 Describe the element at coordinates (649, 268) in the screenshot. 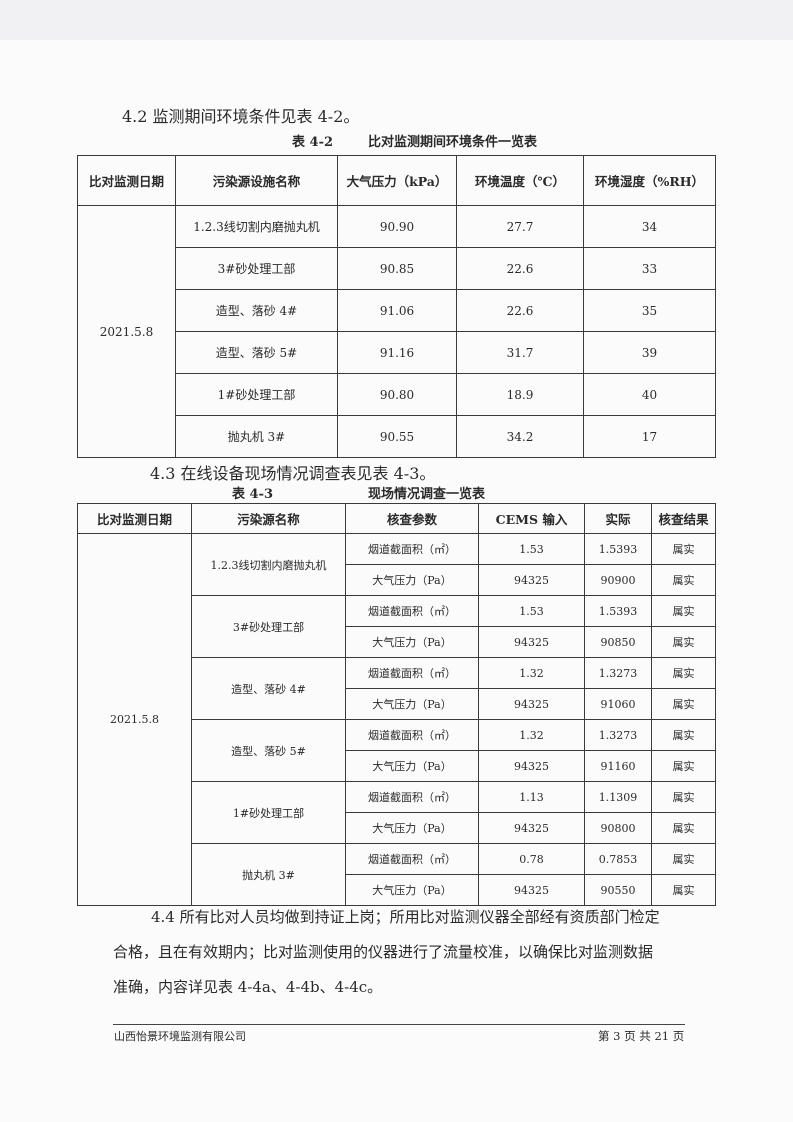

I see `humidity-cell: 33` at that location.